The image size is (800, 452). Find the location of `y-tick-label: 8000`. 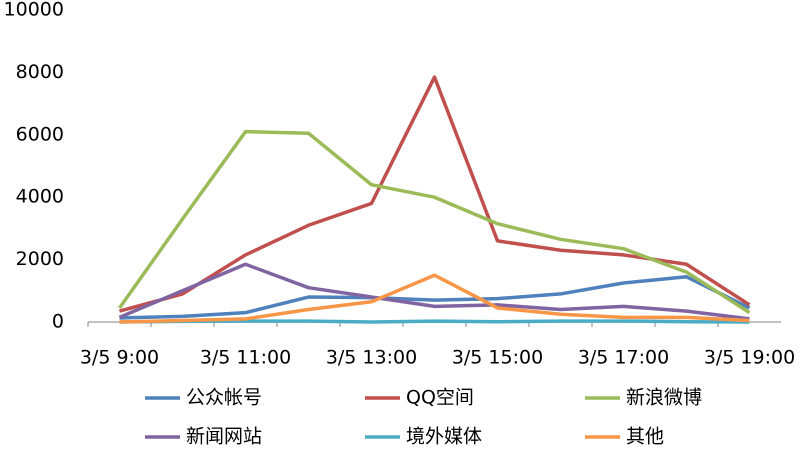

y-tick-label: 8000 is located at coordinates (40, 72).